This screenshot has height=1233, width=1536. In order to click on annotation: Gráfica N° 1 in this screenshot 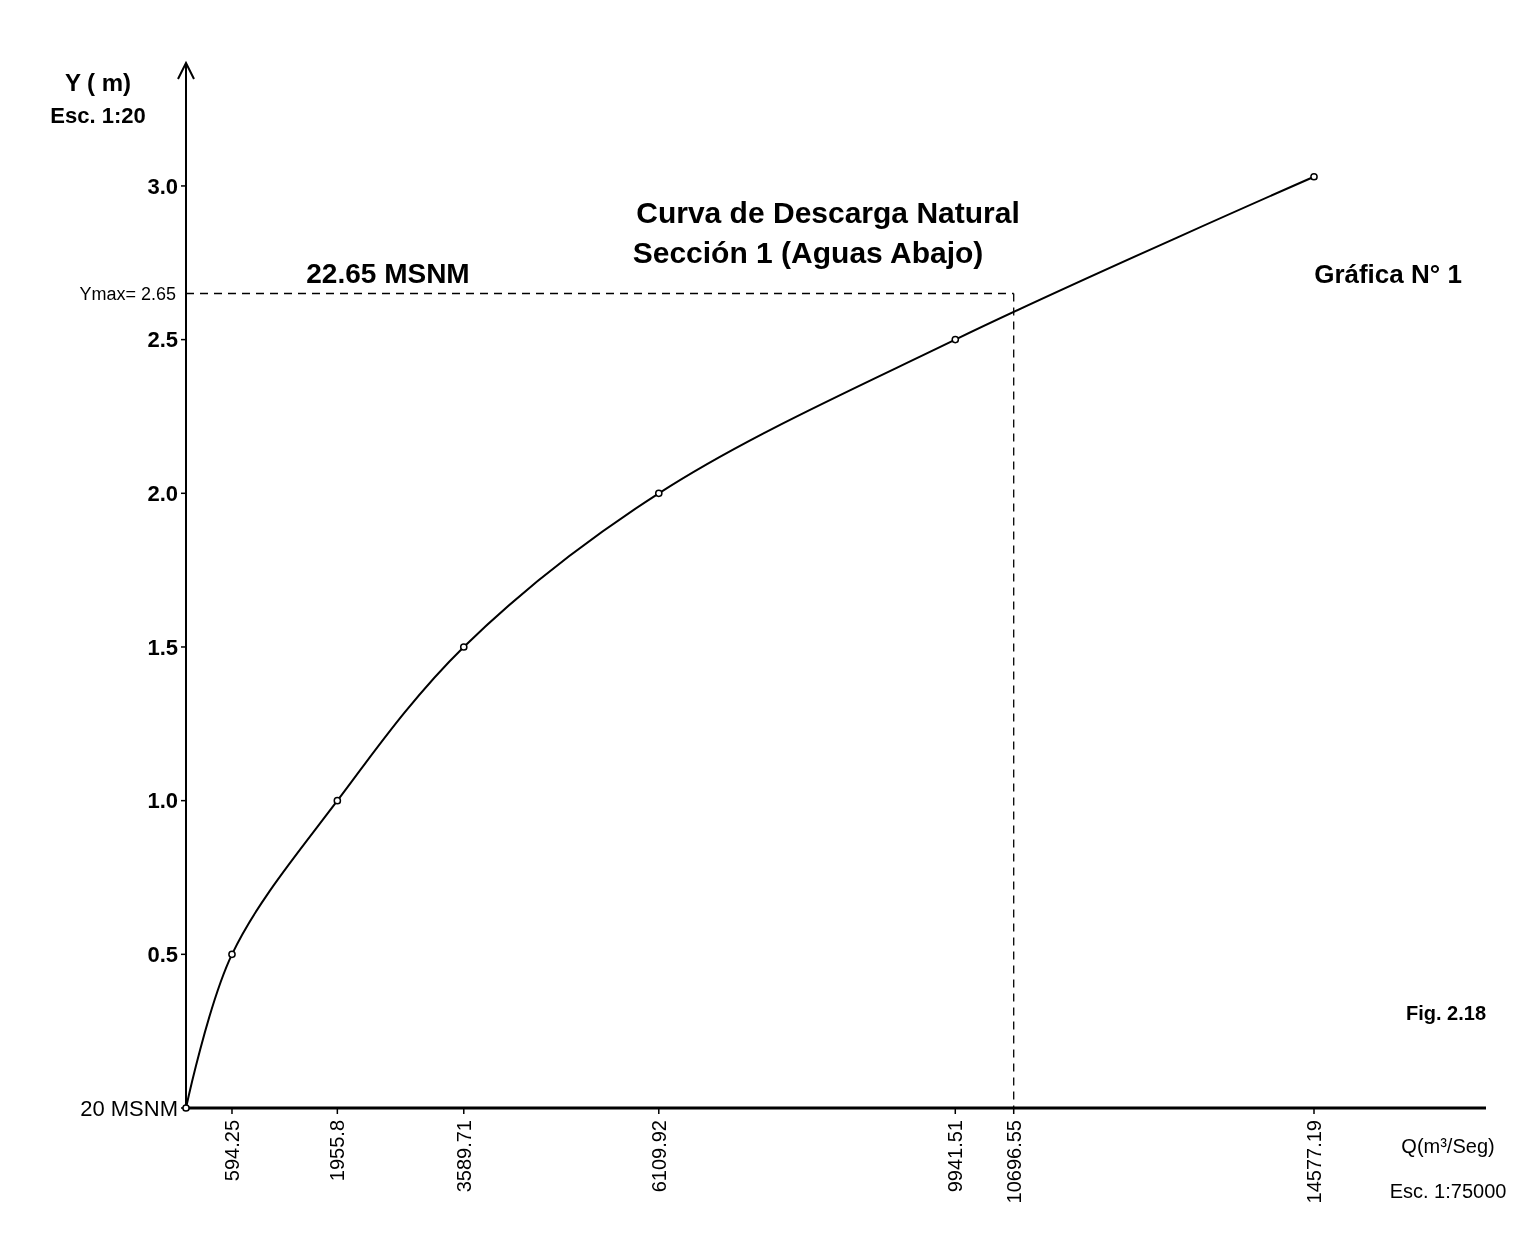, I will do `click(1388, 274)`.